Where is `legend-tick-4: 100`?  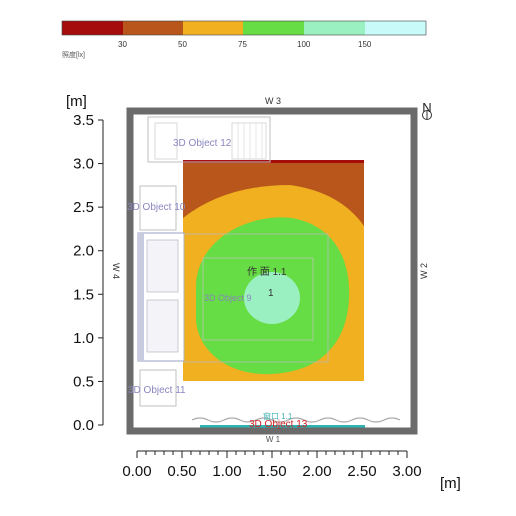
legend-tick-4: 100 is located at coordinates (304, 44).